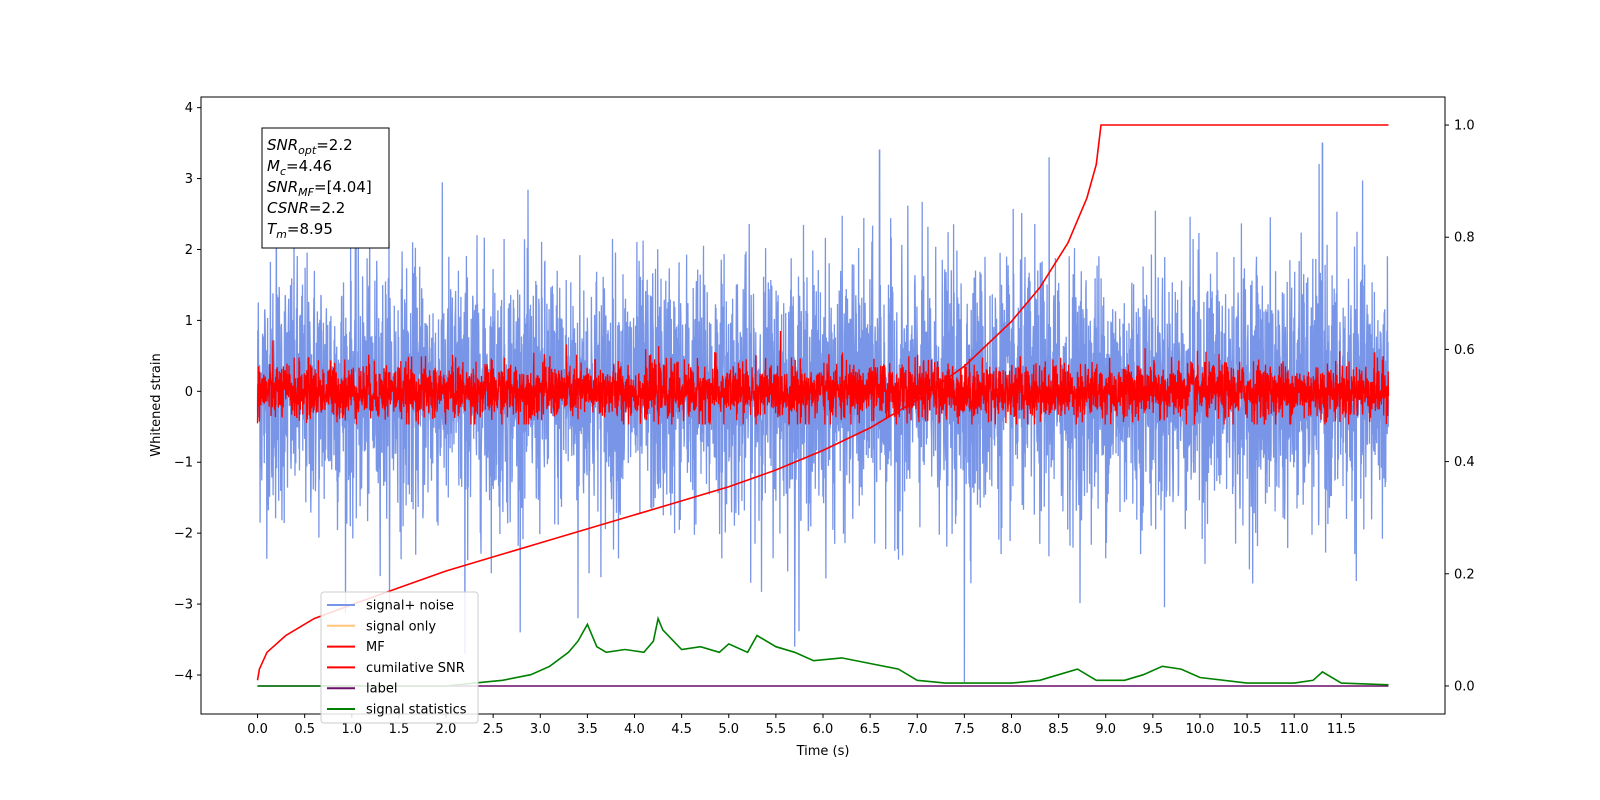  I want to click on y2-tick-label: 0.0, so click(1464, 686).